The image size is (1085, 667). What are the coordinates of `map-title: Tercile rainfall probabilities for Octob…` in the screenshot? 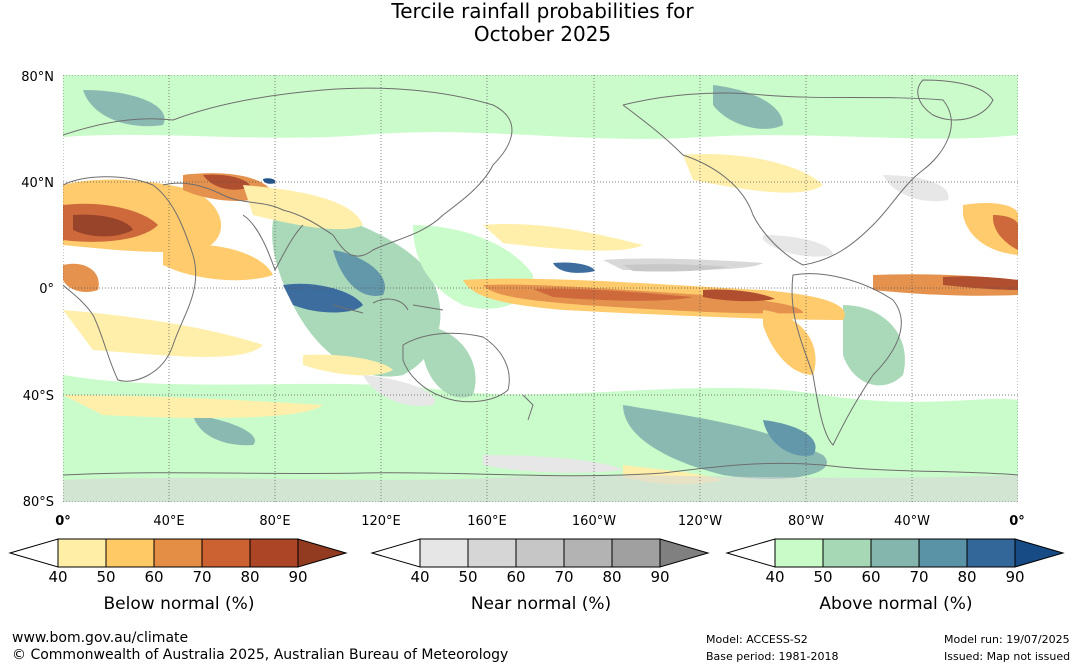 It's located at (542, 23).